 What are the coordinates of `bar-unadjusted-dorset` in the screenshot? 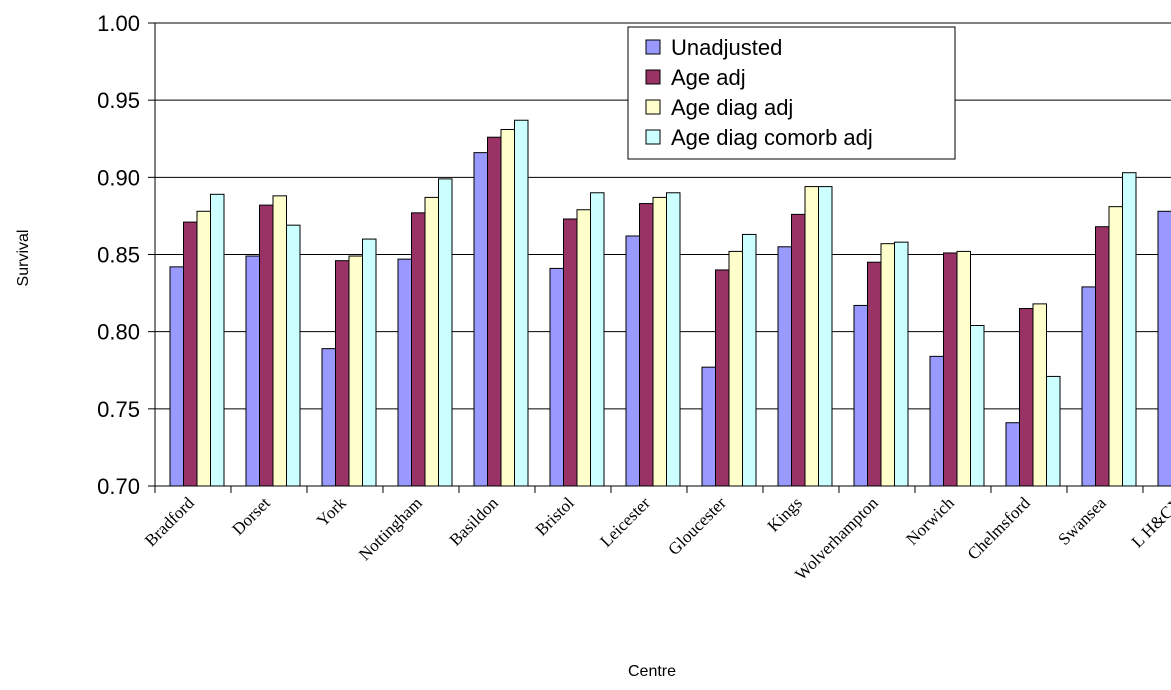 It's located at (252, 371).